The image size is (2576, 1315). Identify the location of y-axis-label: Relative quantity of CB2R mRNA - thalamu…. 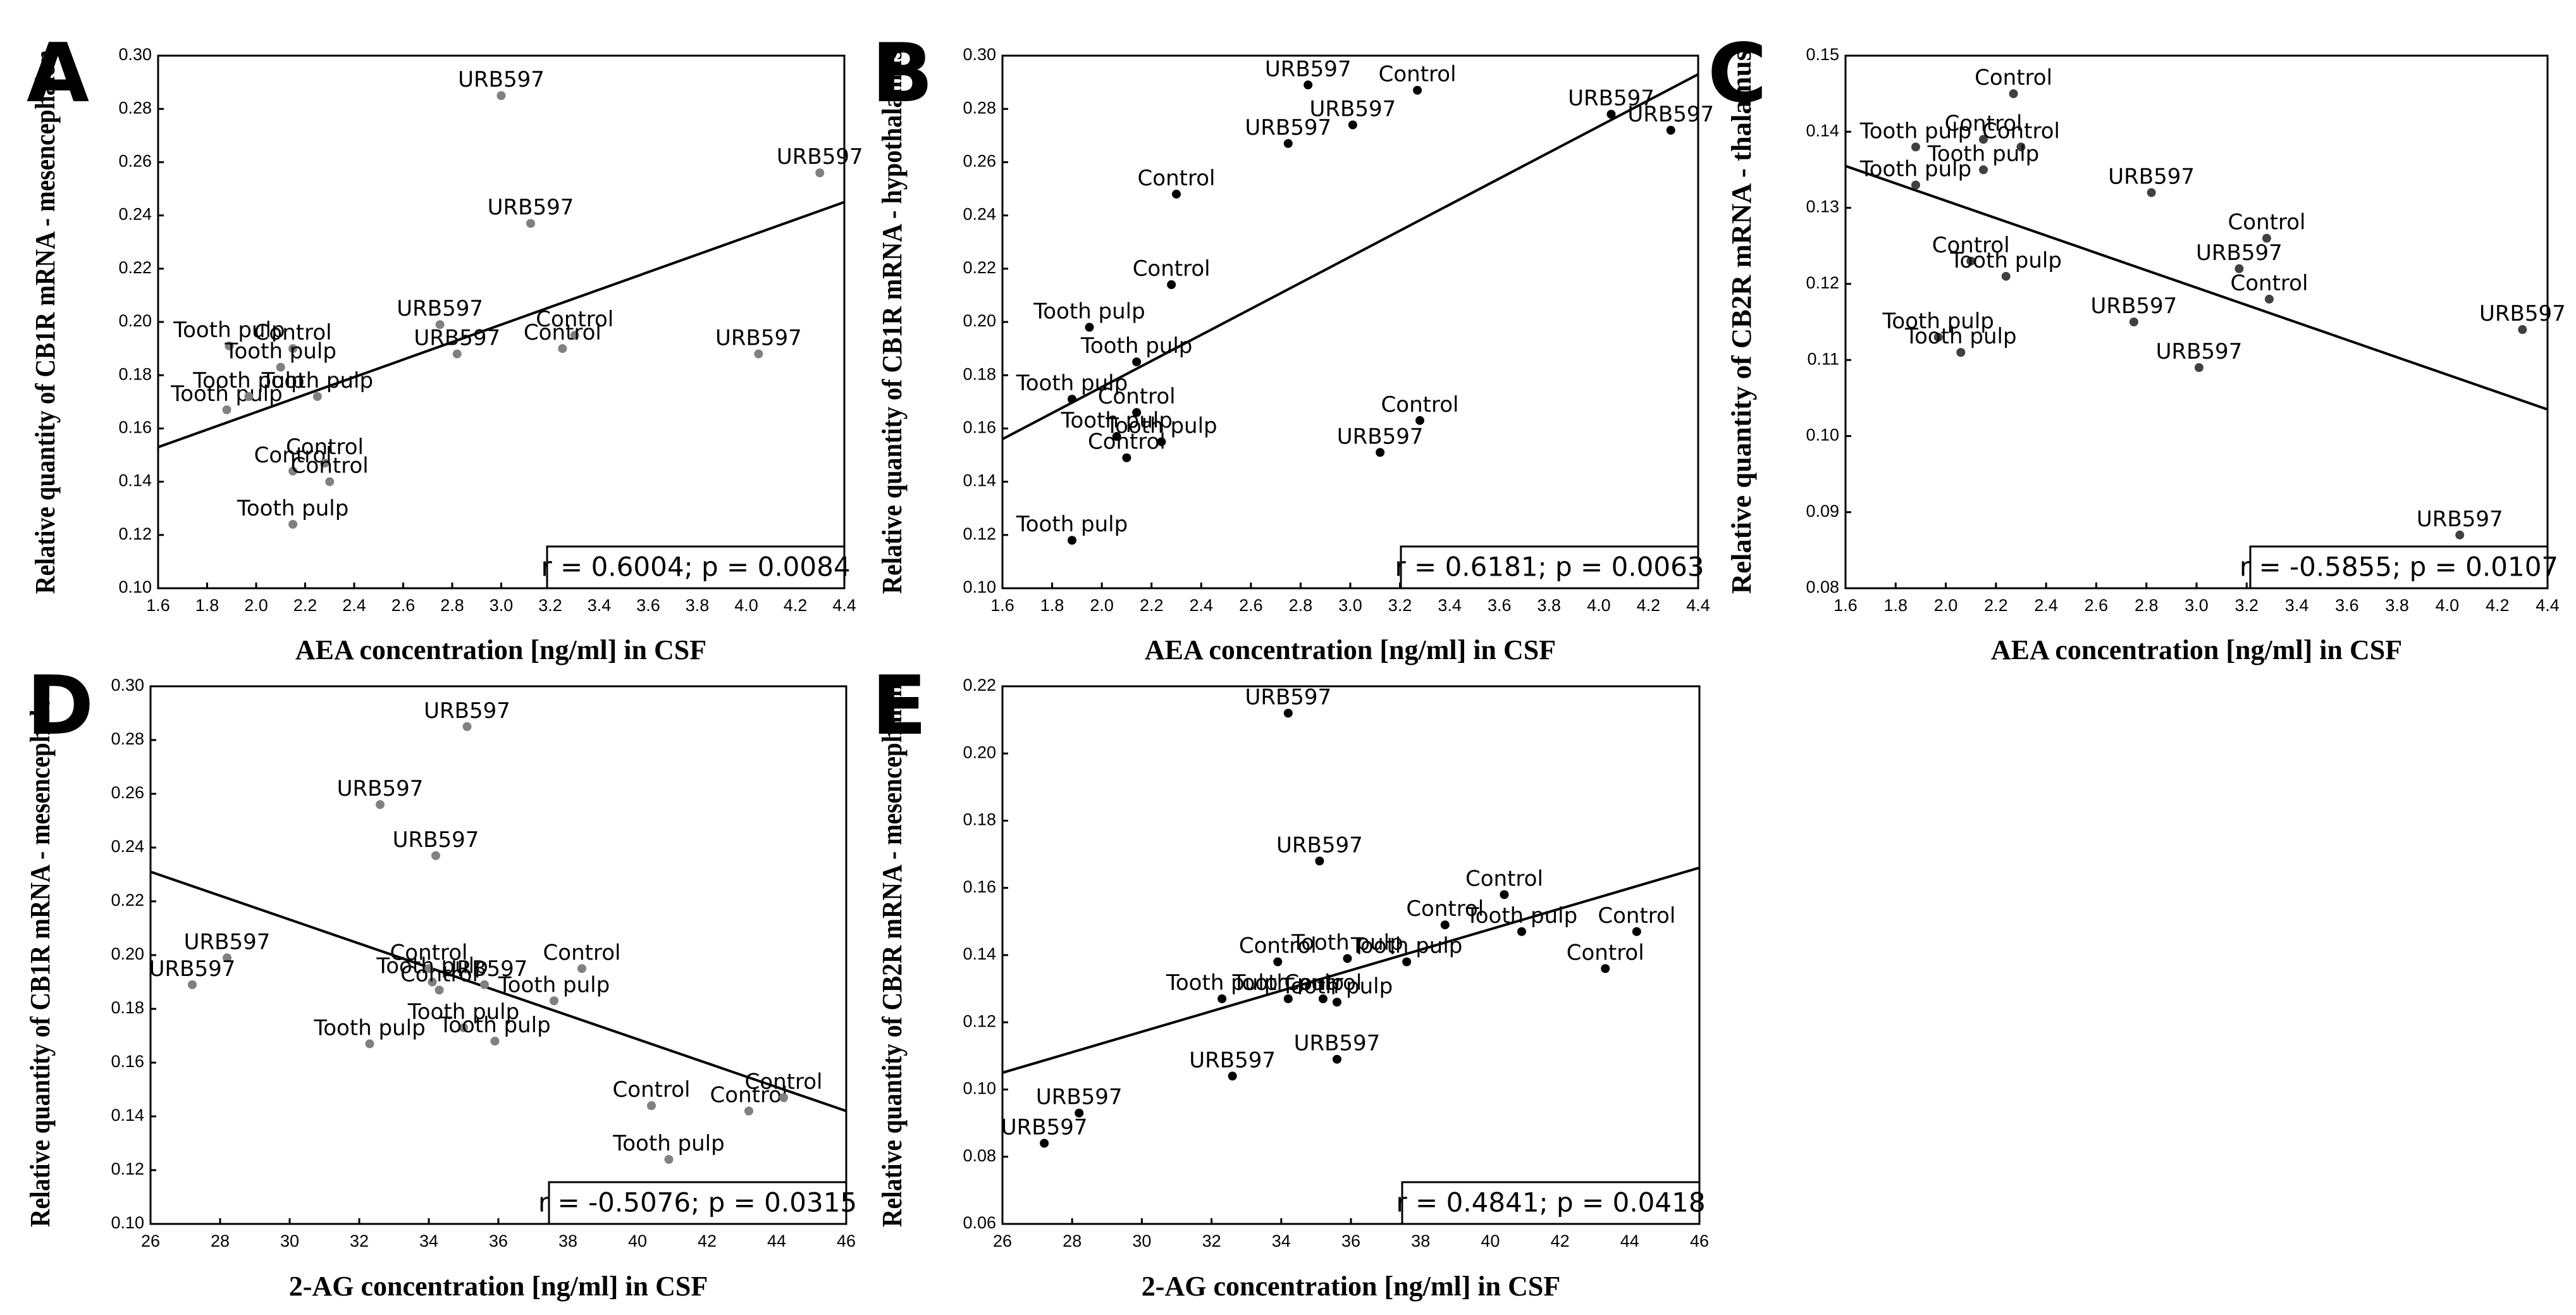
(1741, 322).